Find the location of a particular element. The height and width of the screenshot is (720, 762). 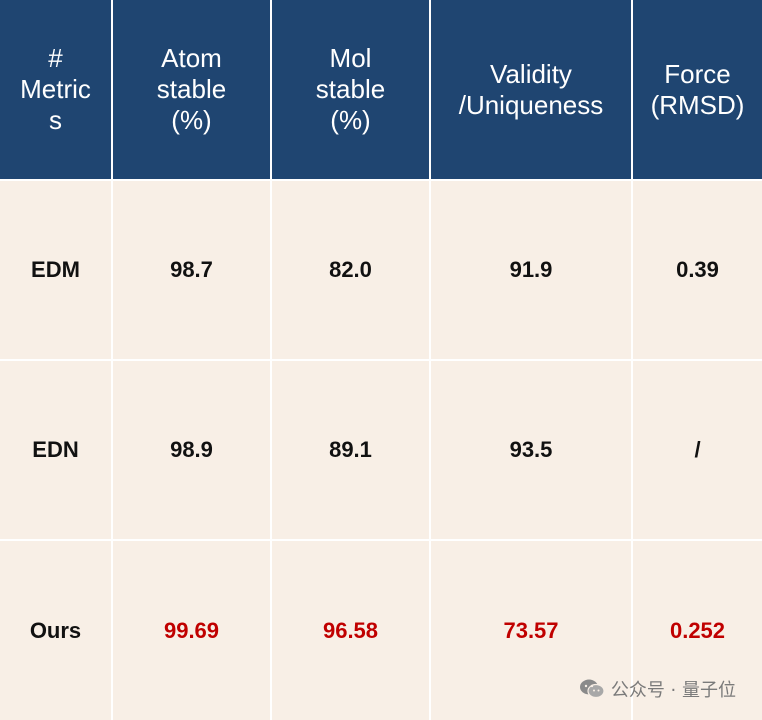

row-label-ours: Ours is located at coordinates (56, 629).